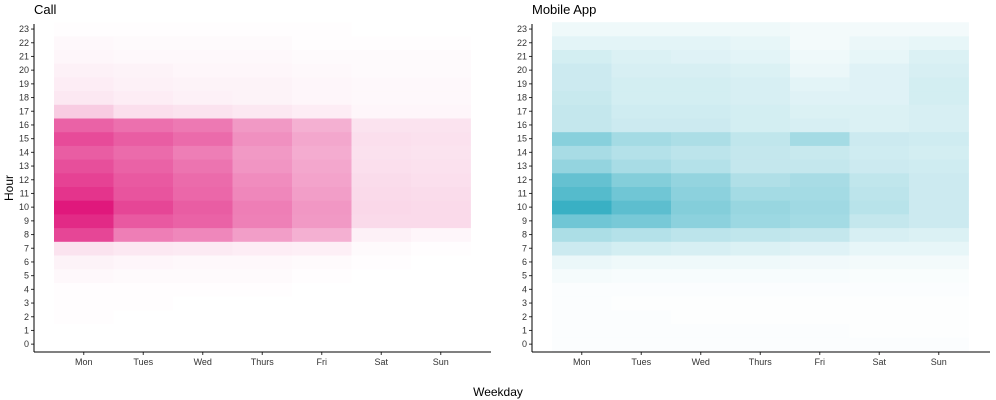 Image resolution: width=996 pixels, height=400 pixels. I want to click on call-y-tick-label-16: 16, so click(24, 125).